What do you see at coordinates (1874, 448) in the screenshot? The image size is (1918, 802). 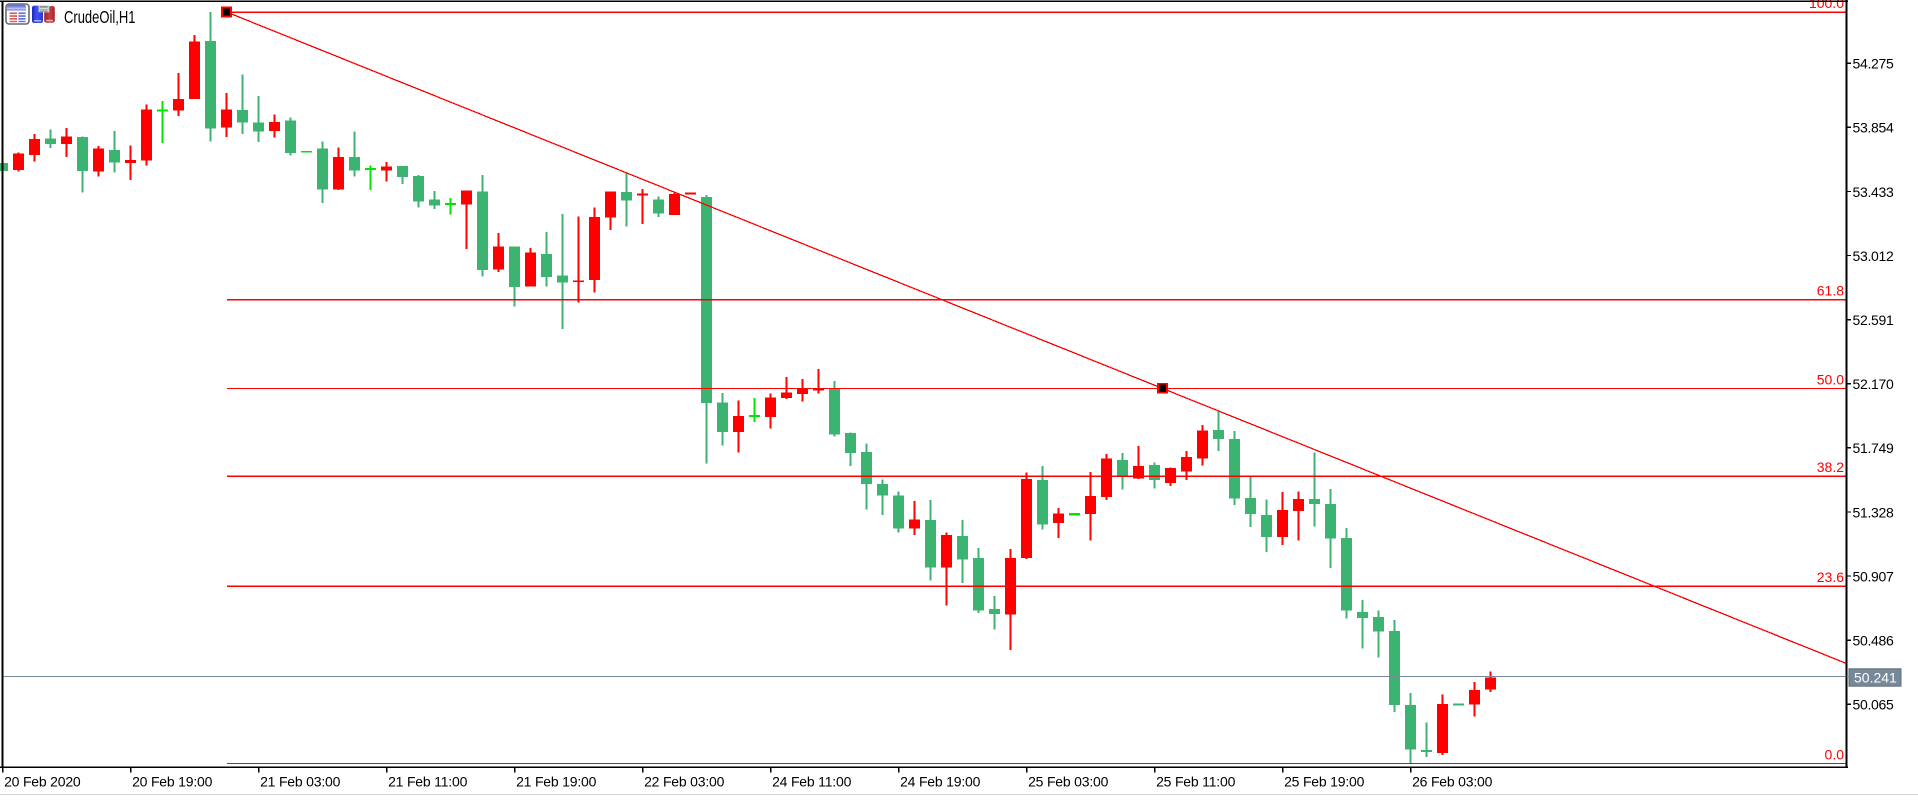 I see `svg-text: 51.749` at bounding box center [1874, 448].